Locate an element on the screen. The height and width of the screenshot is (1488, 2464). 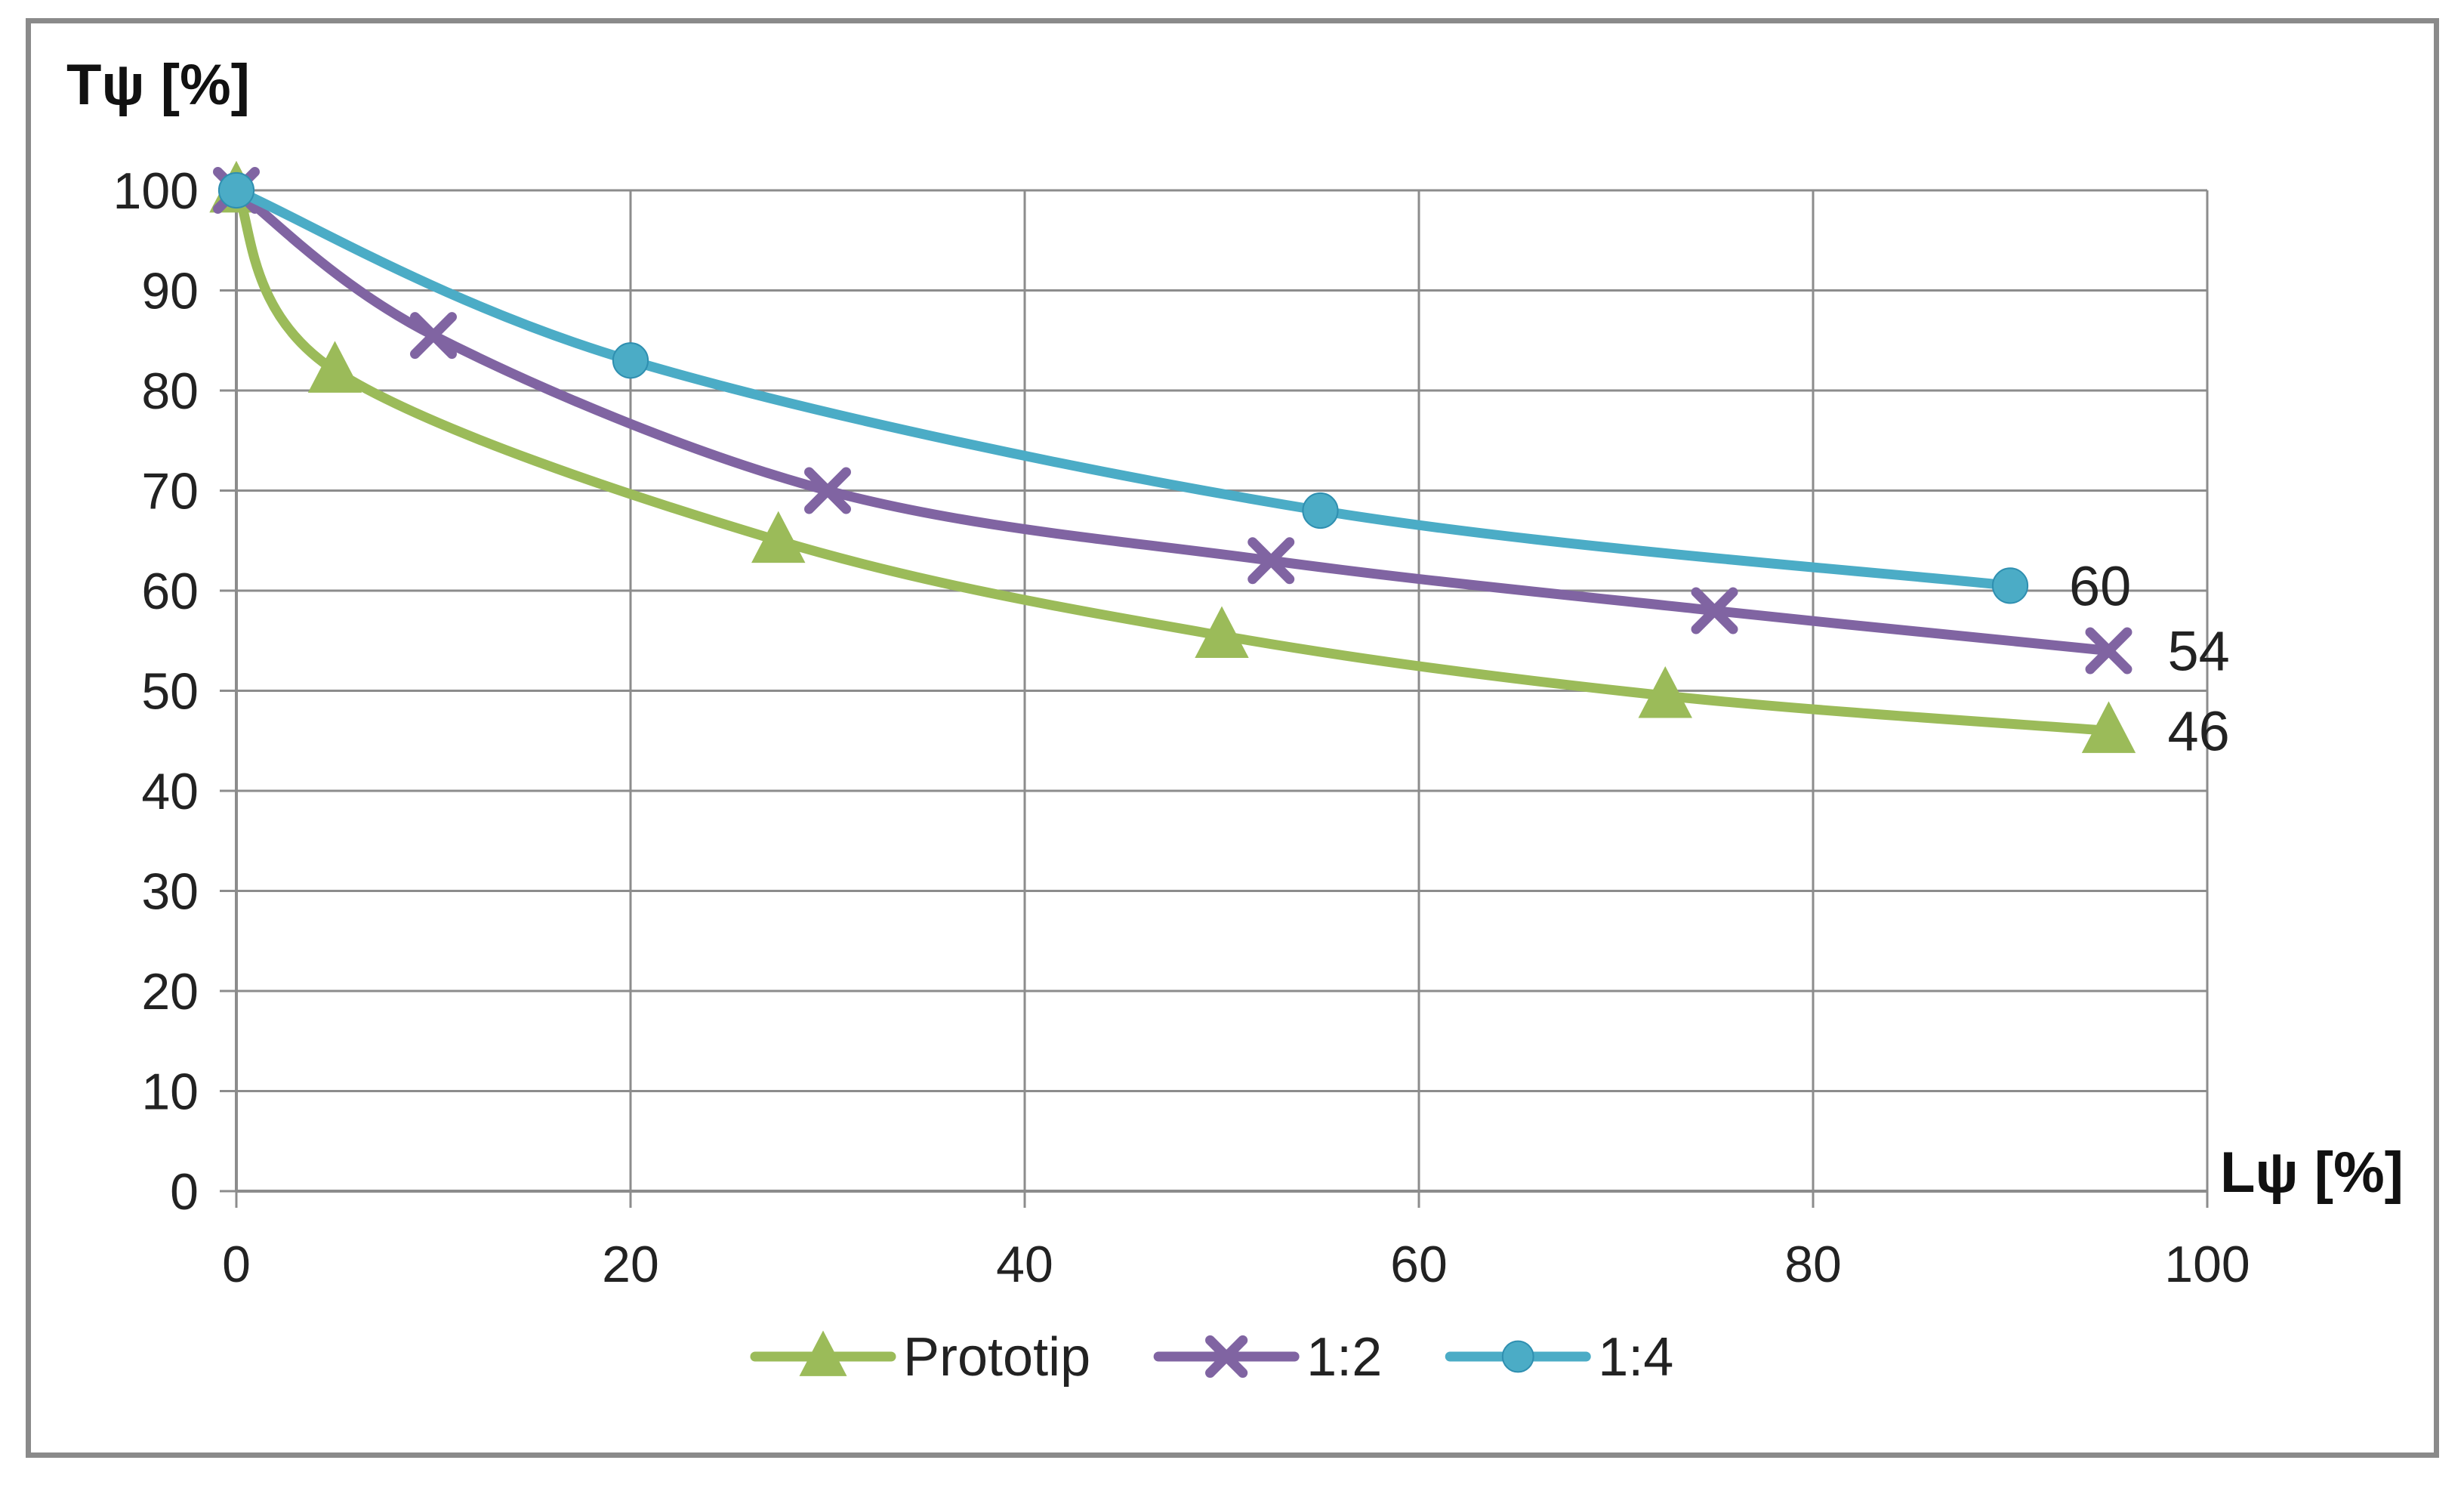
y-tick-label-100: 100 is located at coordinates (156, 191).